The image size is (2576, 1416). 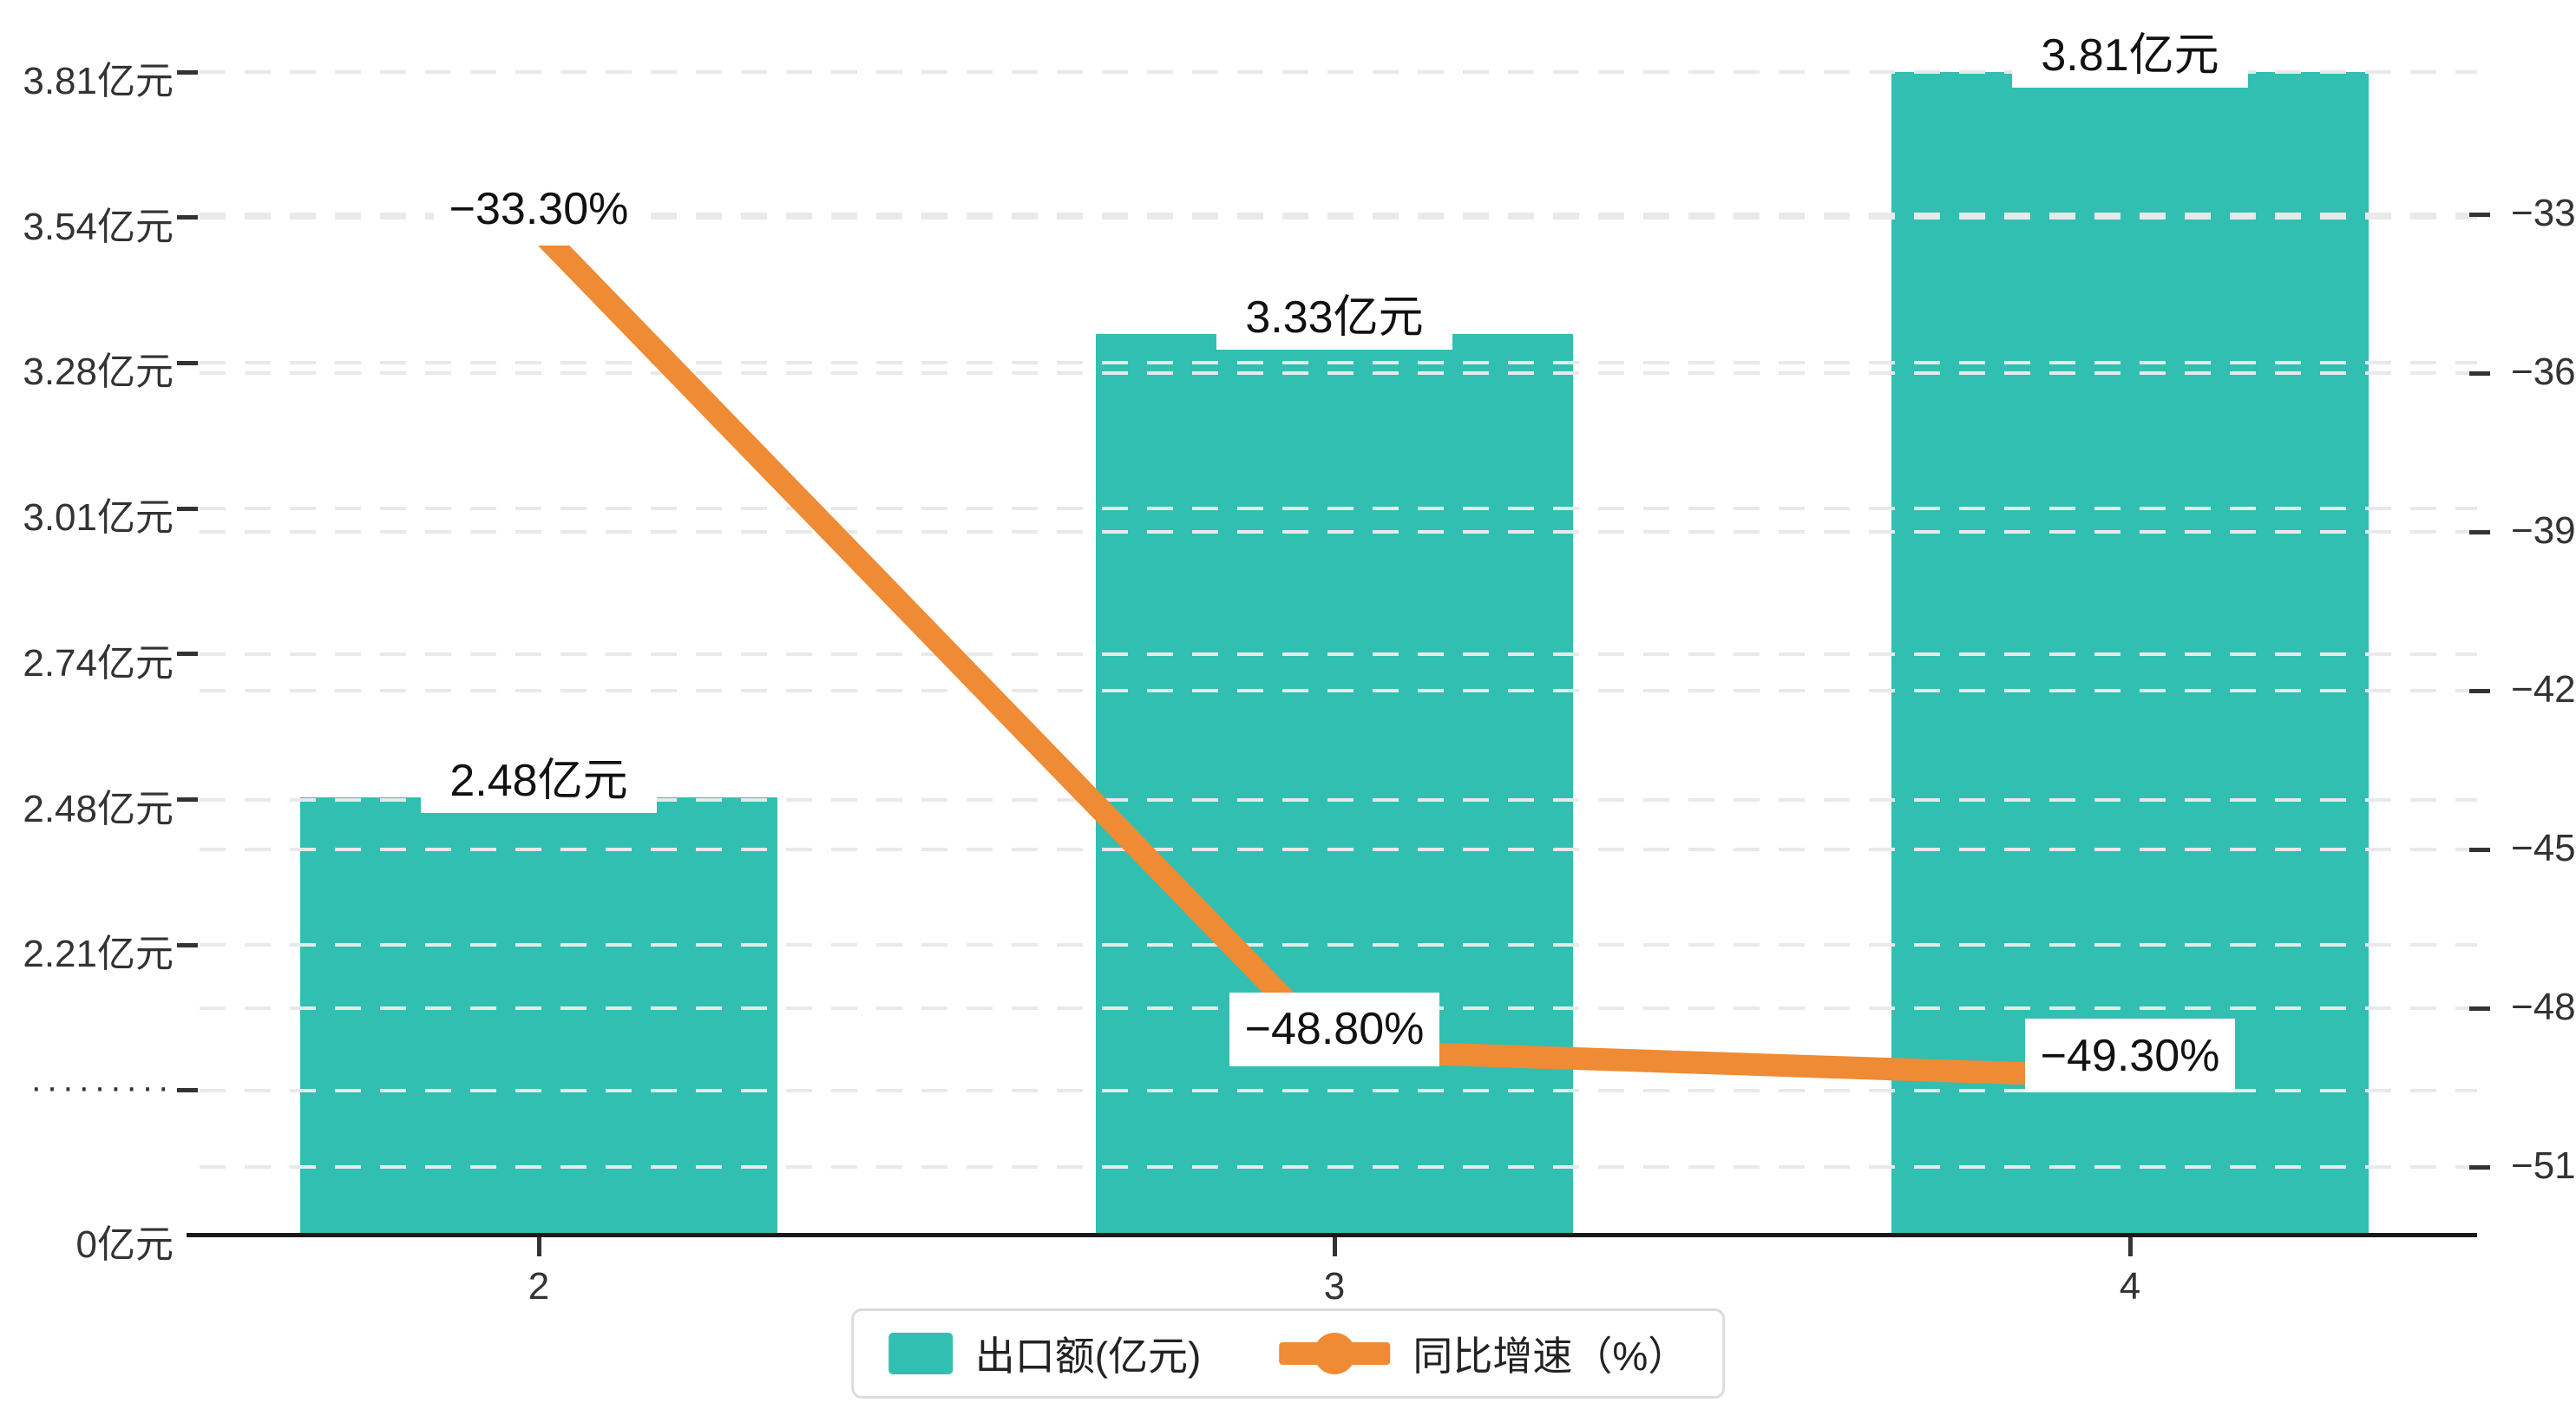 I want to click on right-axis-label: −36, so click(x=2543, y=372).